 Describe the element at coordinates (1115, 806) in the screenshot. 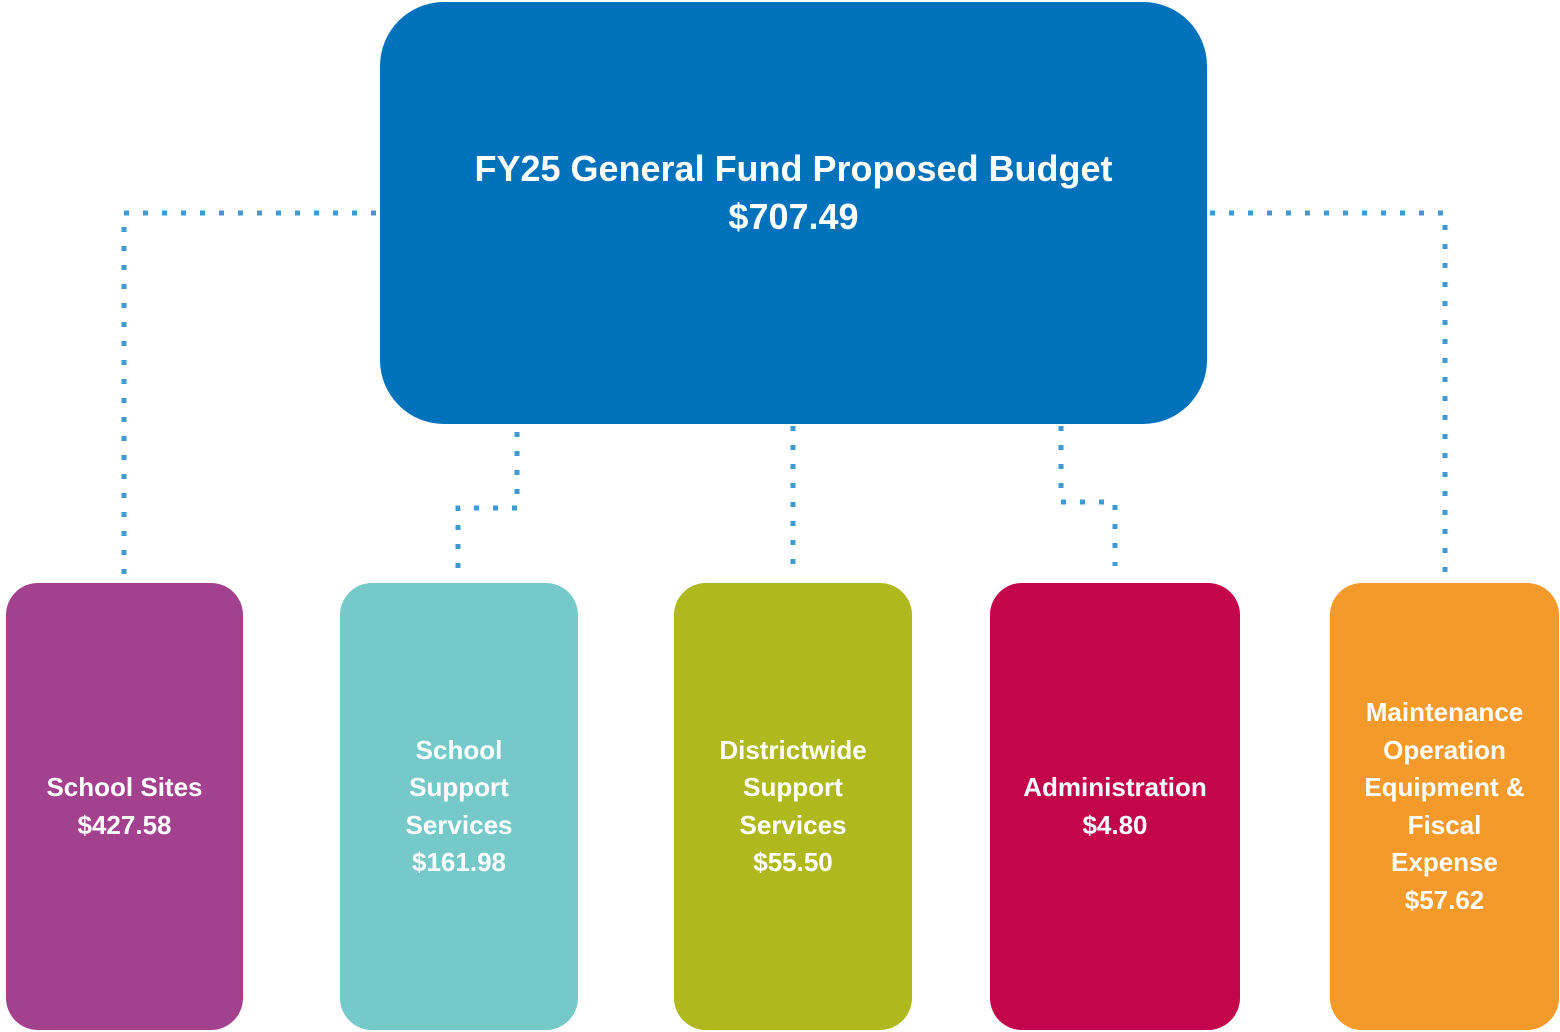

I see `node-box: Administration $4.80` at that location.